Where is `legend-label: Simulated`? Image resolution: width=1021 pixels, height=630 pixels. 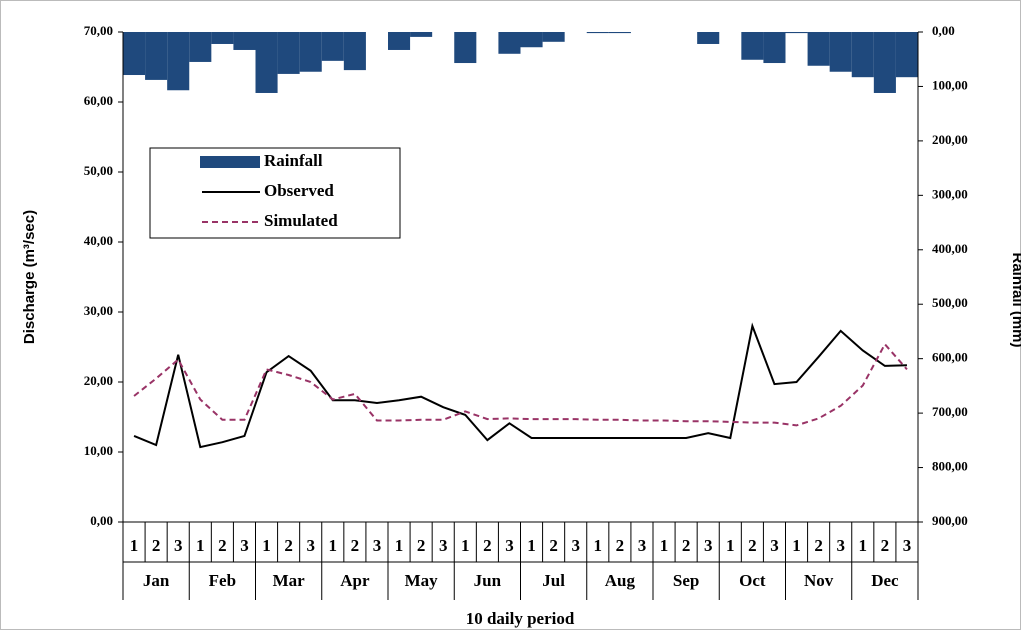
legend-label: Simulated is located at coordinates (301, 220).